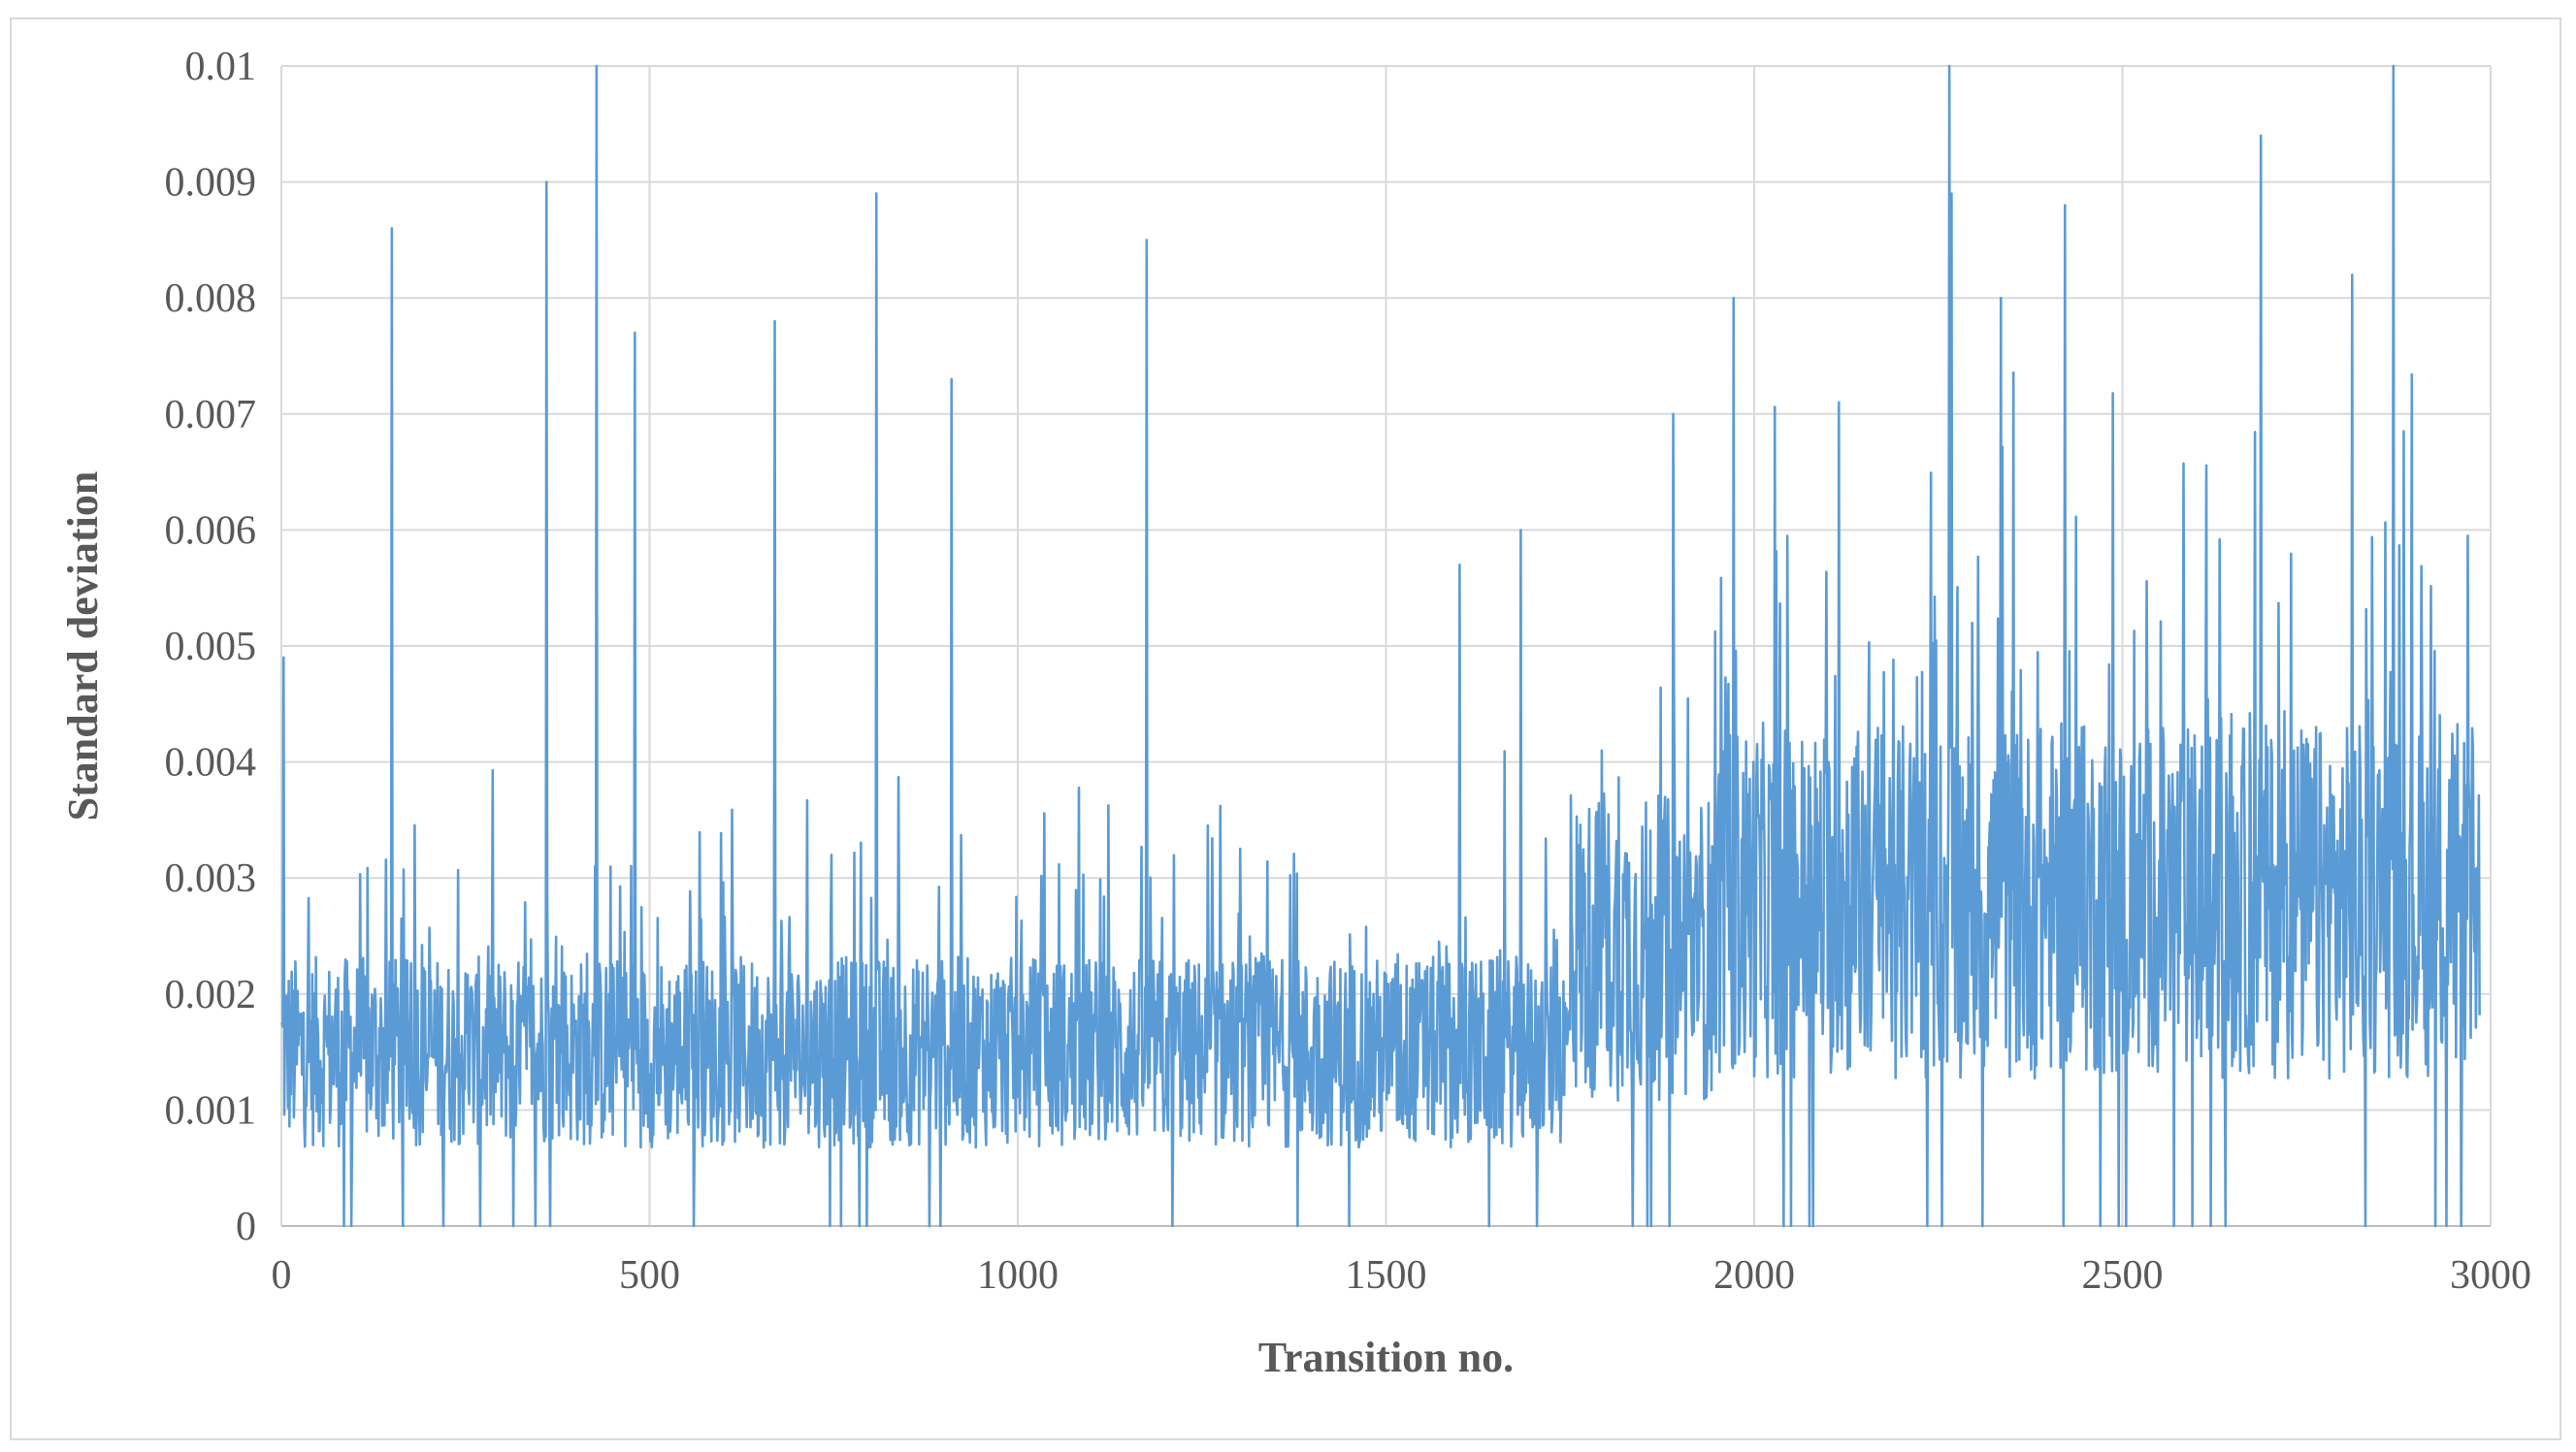  Describe the element at coordinates (1754, 1275) in the screenshot. I see `x-tick-label: 2000` at that location.